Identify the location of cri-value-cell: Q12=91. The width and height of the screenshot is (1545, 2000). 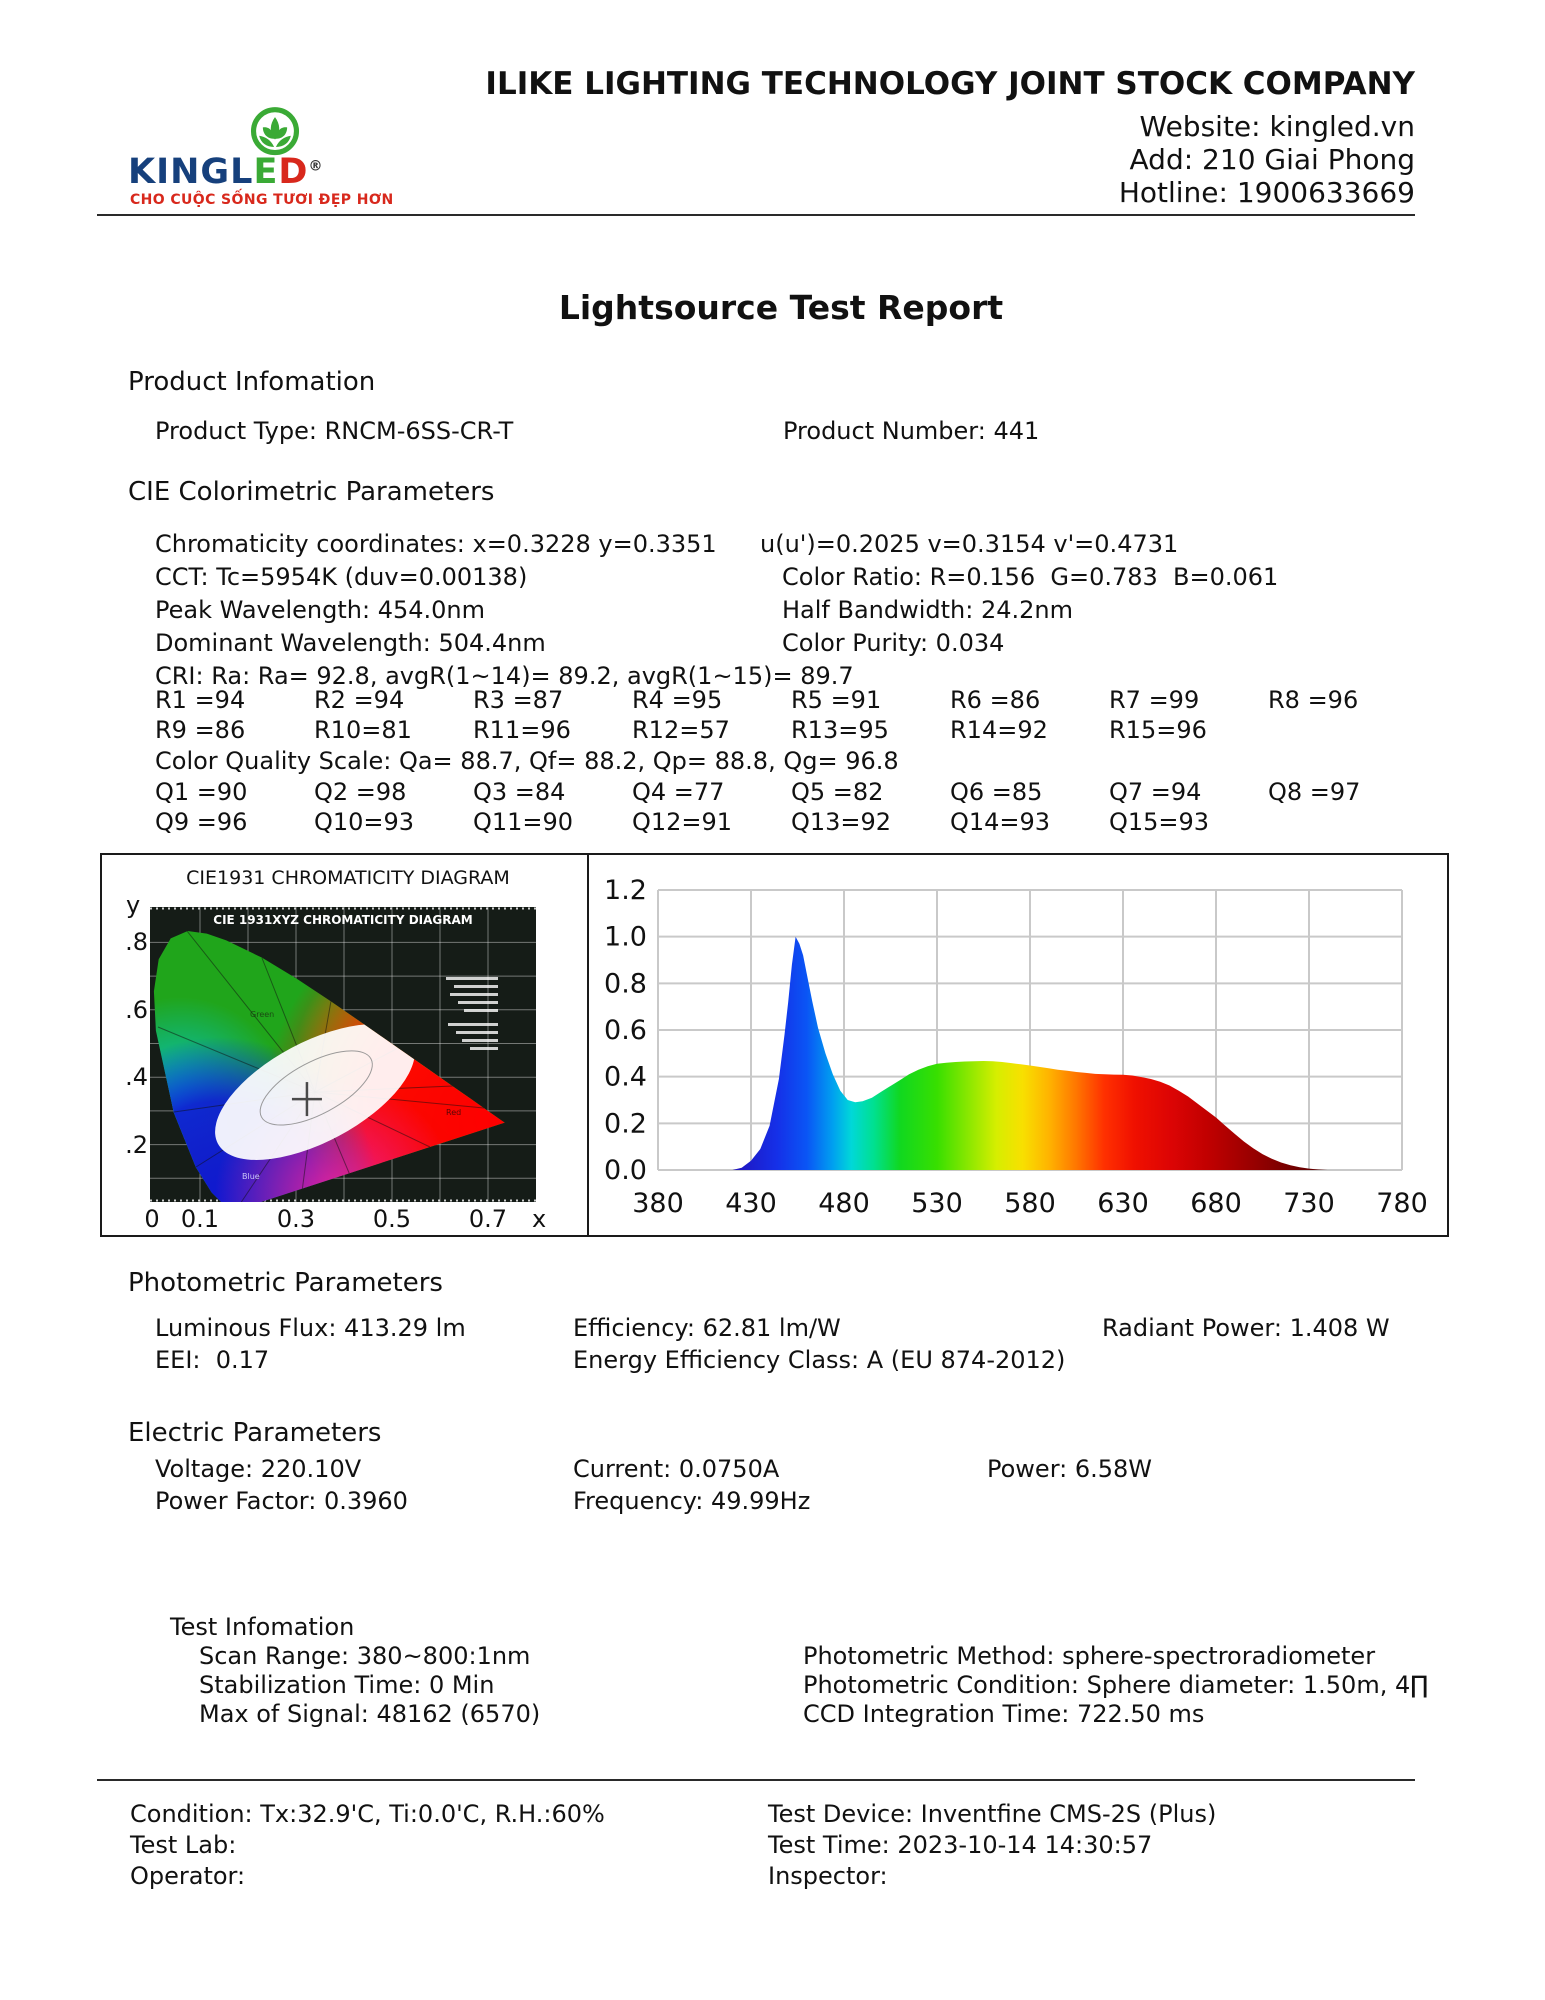
(682, 822).